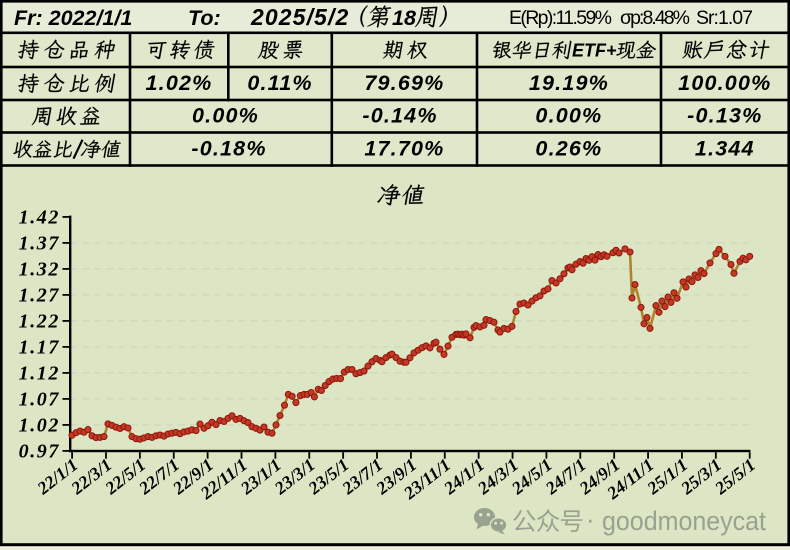  I want to click on svg-text: 1.32, so click(39, 269).